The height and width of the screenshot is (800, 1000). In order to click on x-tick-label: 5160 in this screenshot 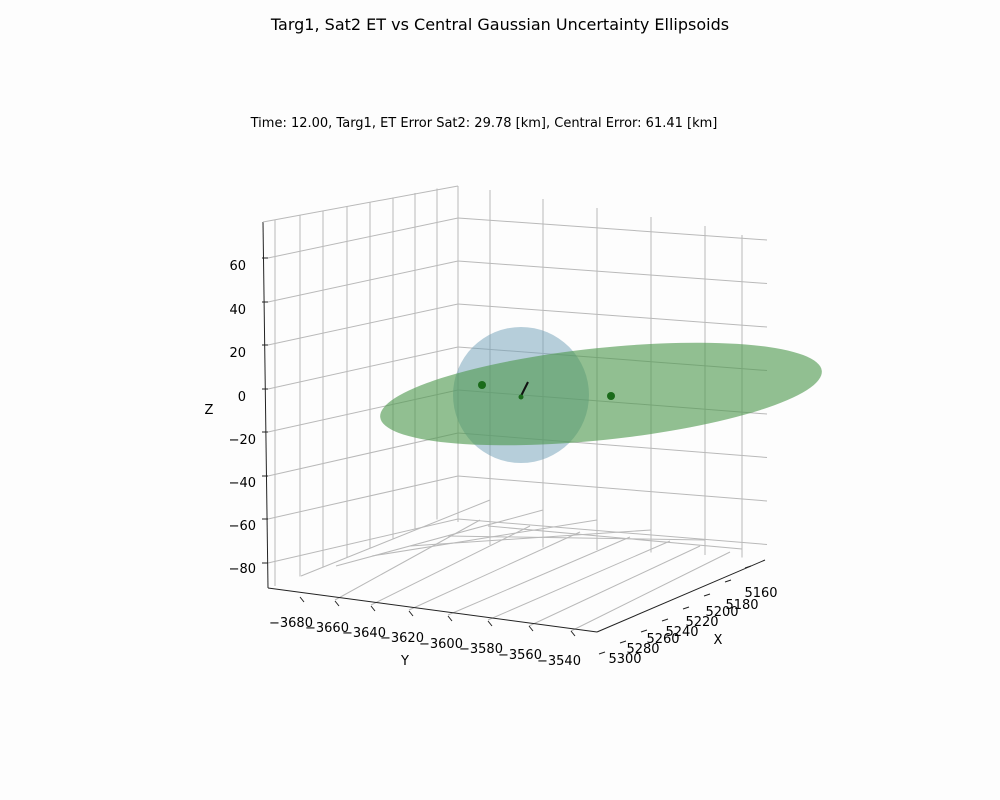, I will do `click(760, 593)`.